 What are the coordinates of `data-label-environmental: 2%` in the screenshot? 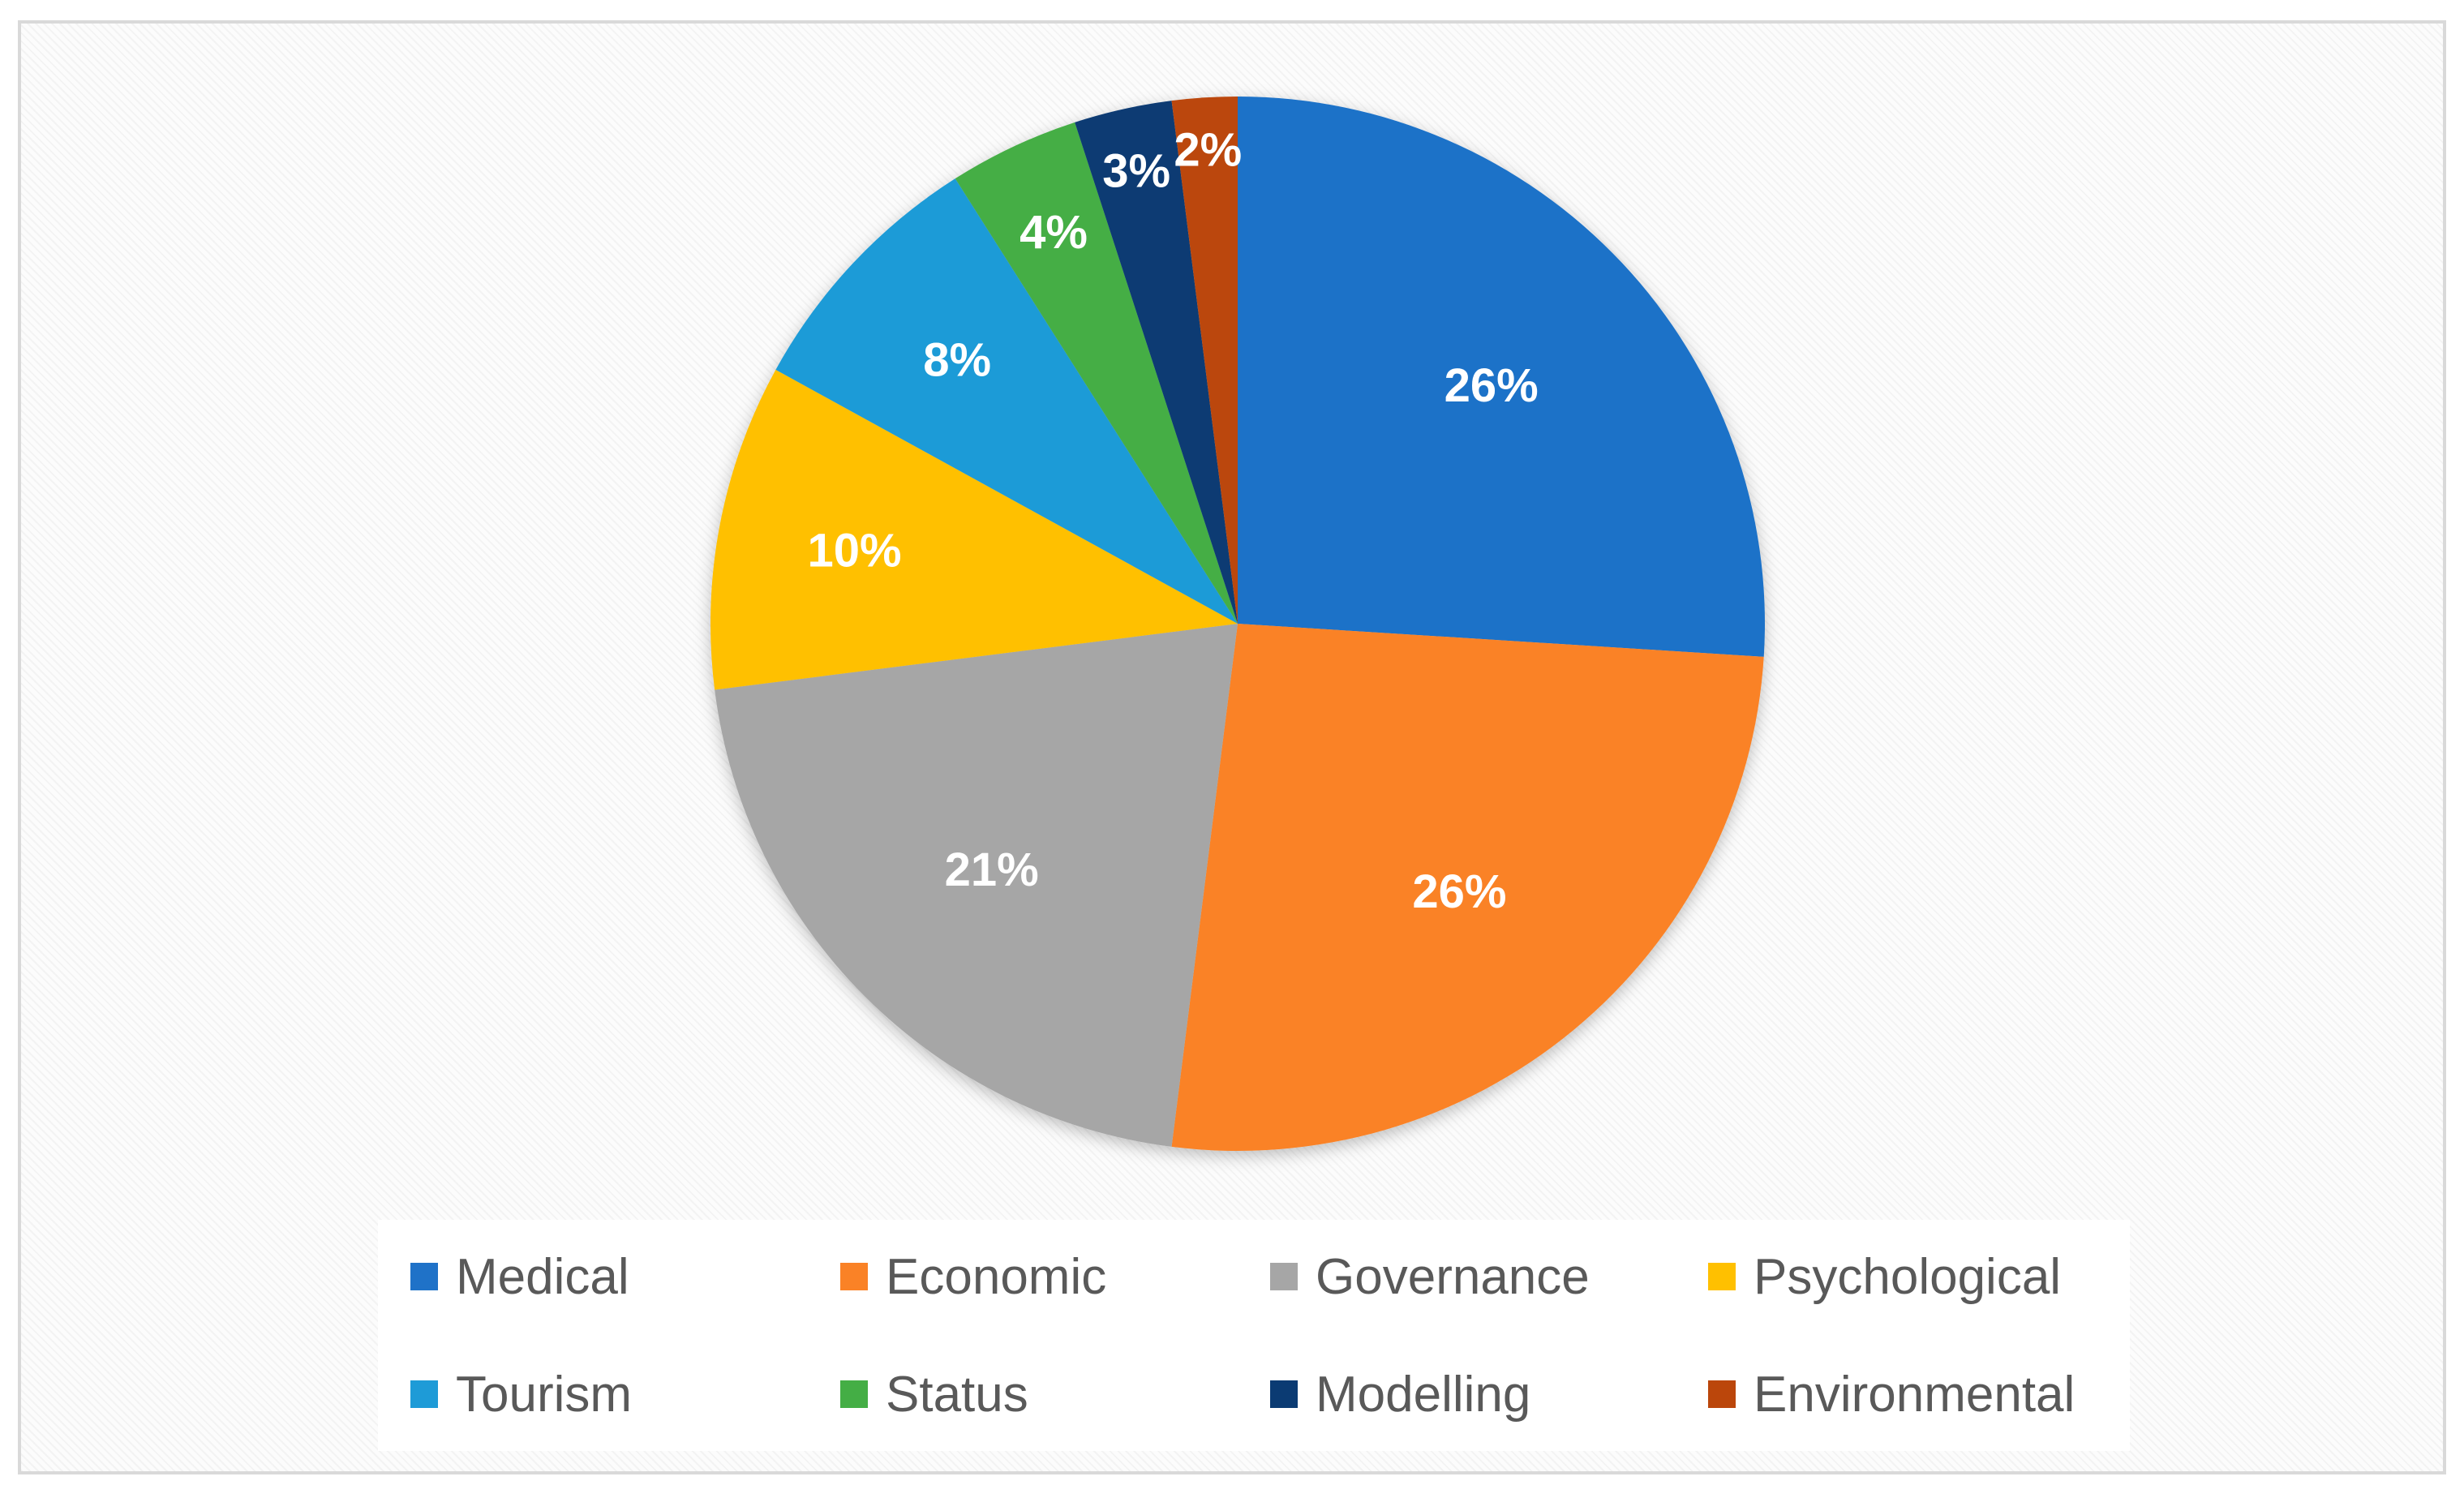 It's located at (1208, 150).